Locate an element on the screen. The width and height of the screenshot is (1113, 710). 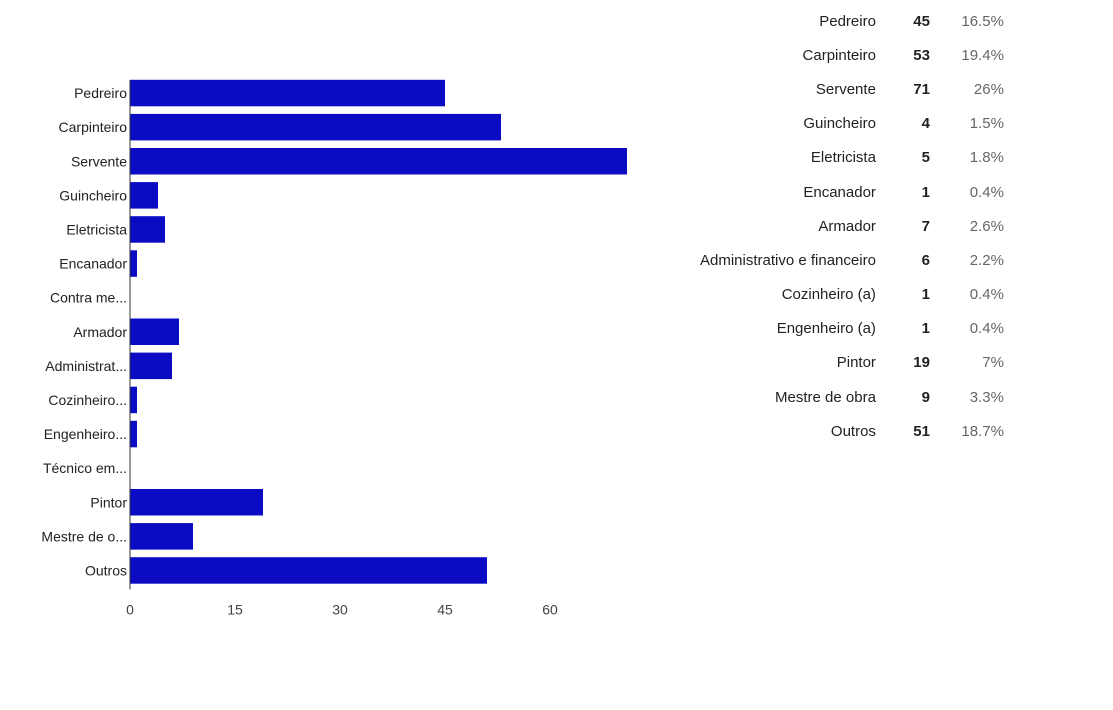
summary-label: Servente is located at coordinates (845, 89).